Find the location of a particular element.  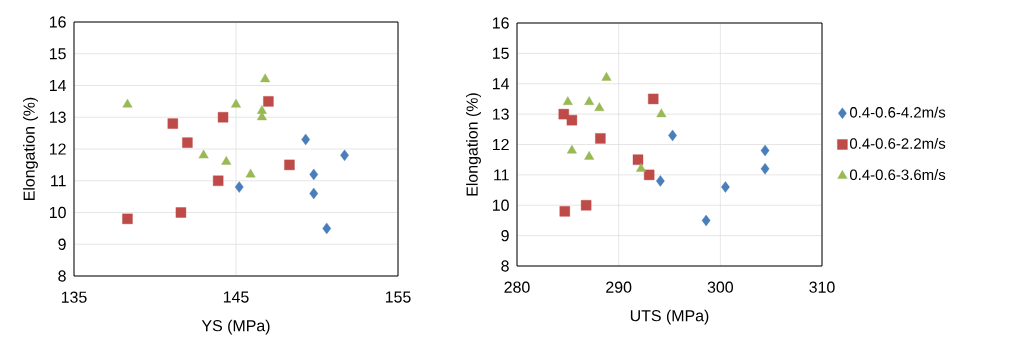

legend-label: 0.4-0.6-4.2m/s is located at coordinates (897, 112).